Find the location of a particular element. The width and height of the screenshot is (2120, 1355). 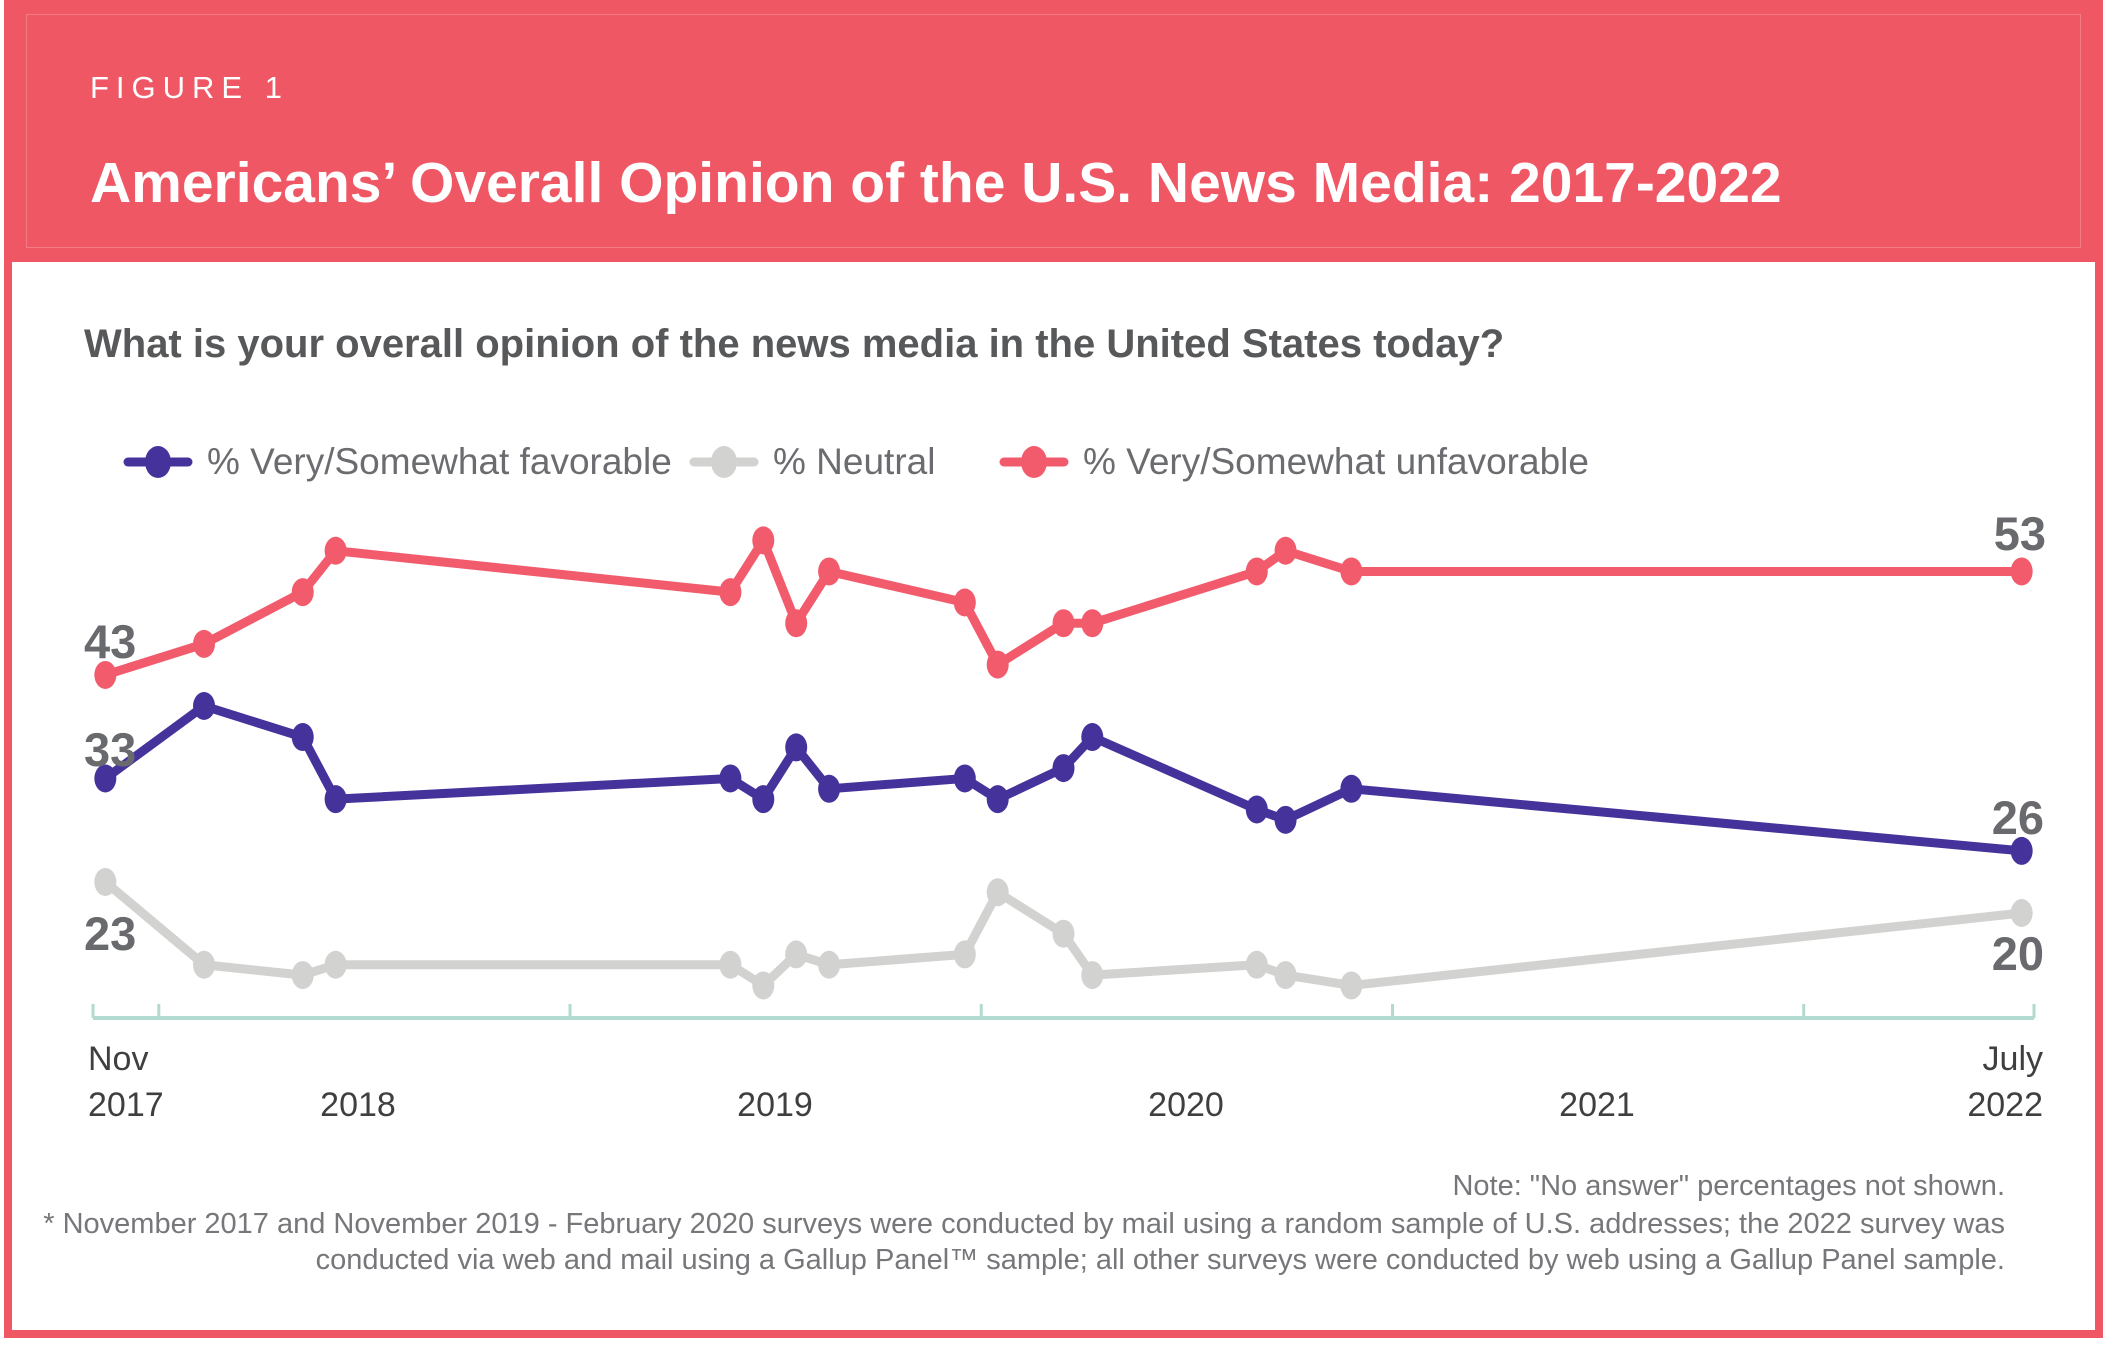

legend-marker-unfavorable-icon is located at coordinates (1034, 462).